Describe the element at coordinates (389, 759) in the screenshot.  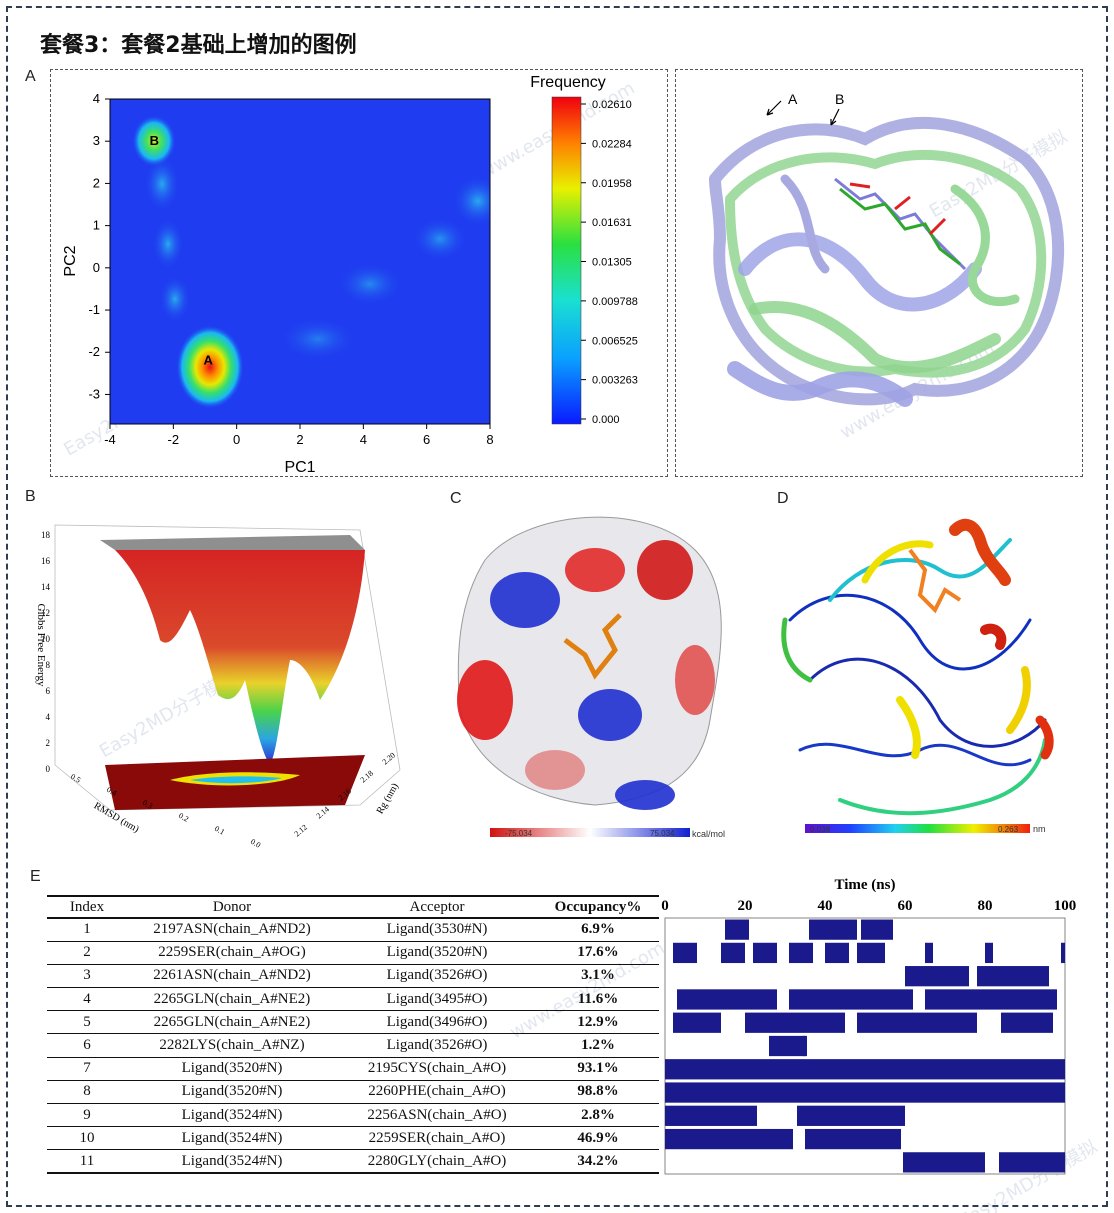
I see `y-tick-label: 2.20` at that location.